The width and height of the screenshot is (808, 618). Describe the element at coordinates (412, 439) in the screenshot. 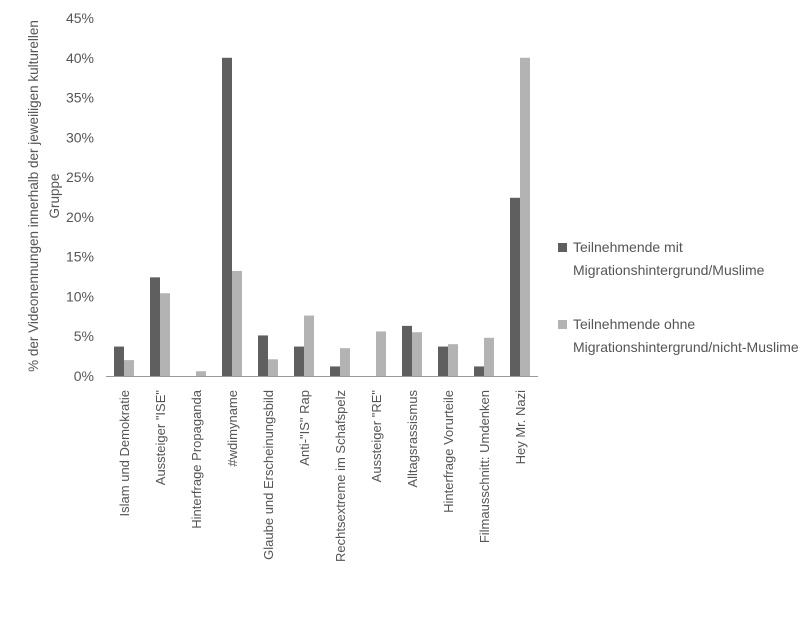

I see `x-tick-label: Alltagsrassismus` at that location.